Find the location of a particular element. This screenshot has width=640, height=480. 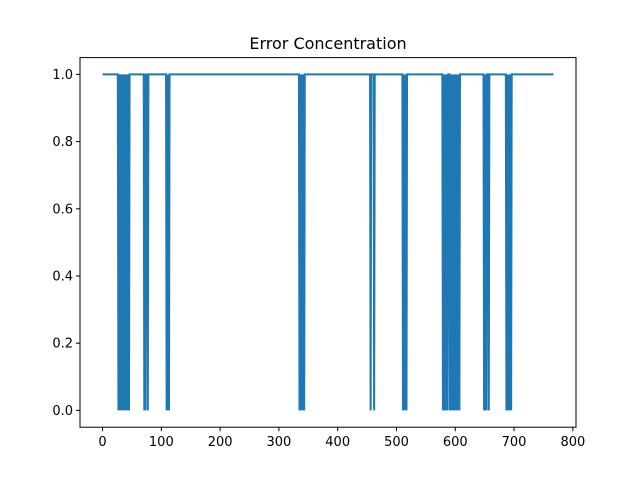

y-tick-label: 0.8 is located at coordinates (62, 142).